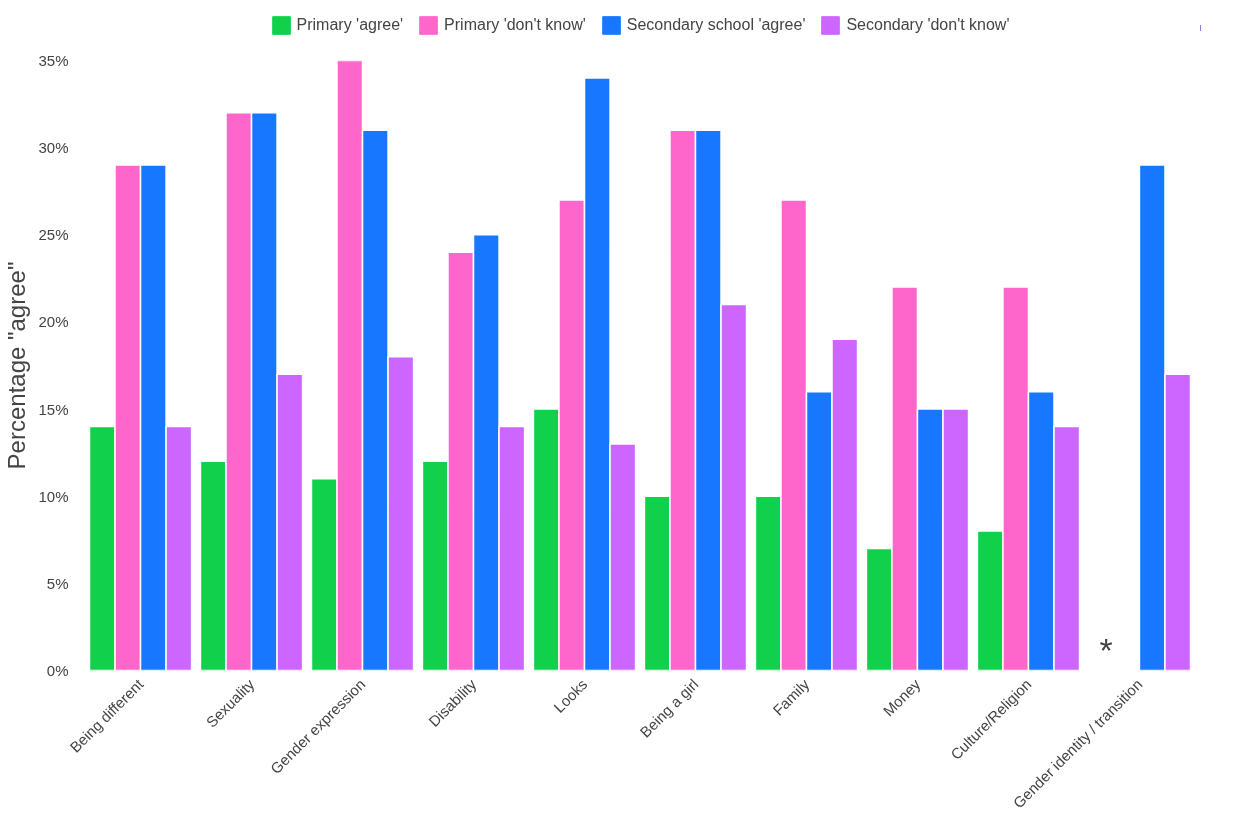  Describe the element at coordinates (1106, 649) in the screenshot. I see `annotation: *` at that location.